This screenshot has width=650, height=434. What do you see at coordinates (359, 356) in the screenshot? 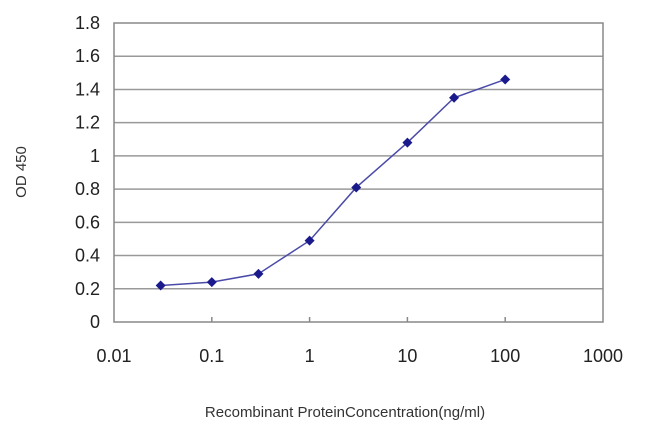
I see `x-tick-labels: 0.01 0.1 1 10 100 1000` at bounding box center [359, 356].